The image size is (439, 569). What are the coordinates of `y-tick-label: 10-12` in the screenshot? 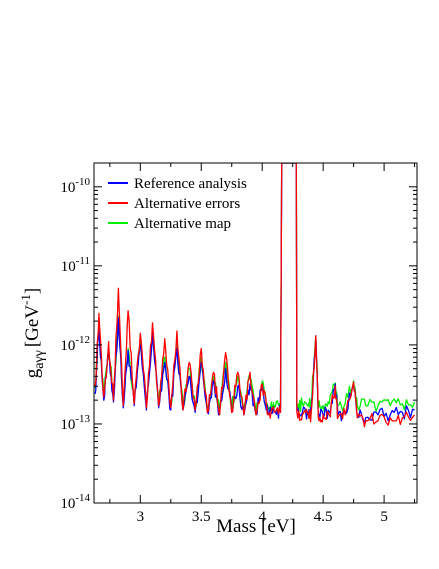 It's located at (75, 344).